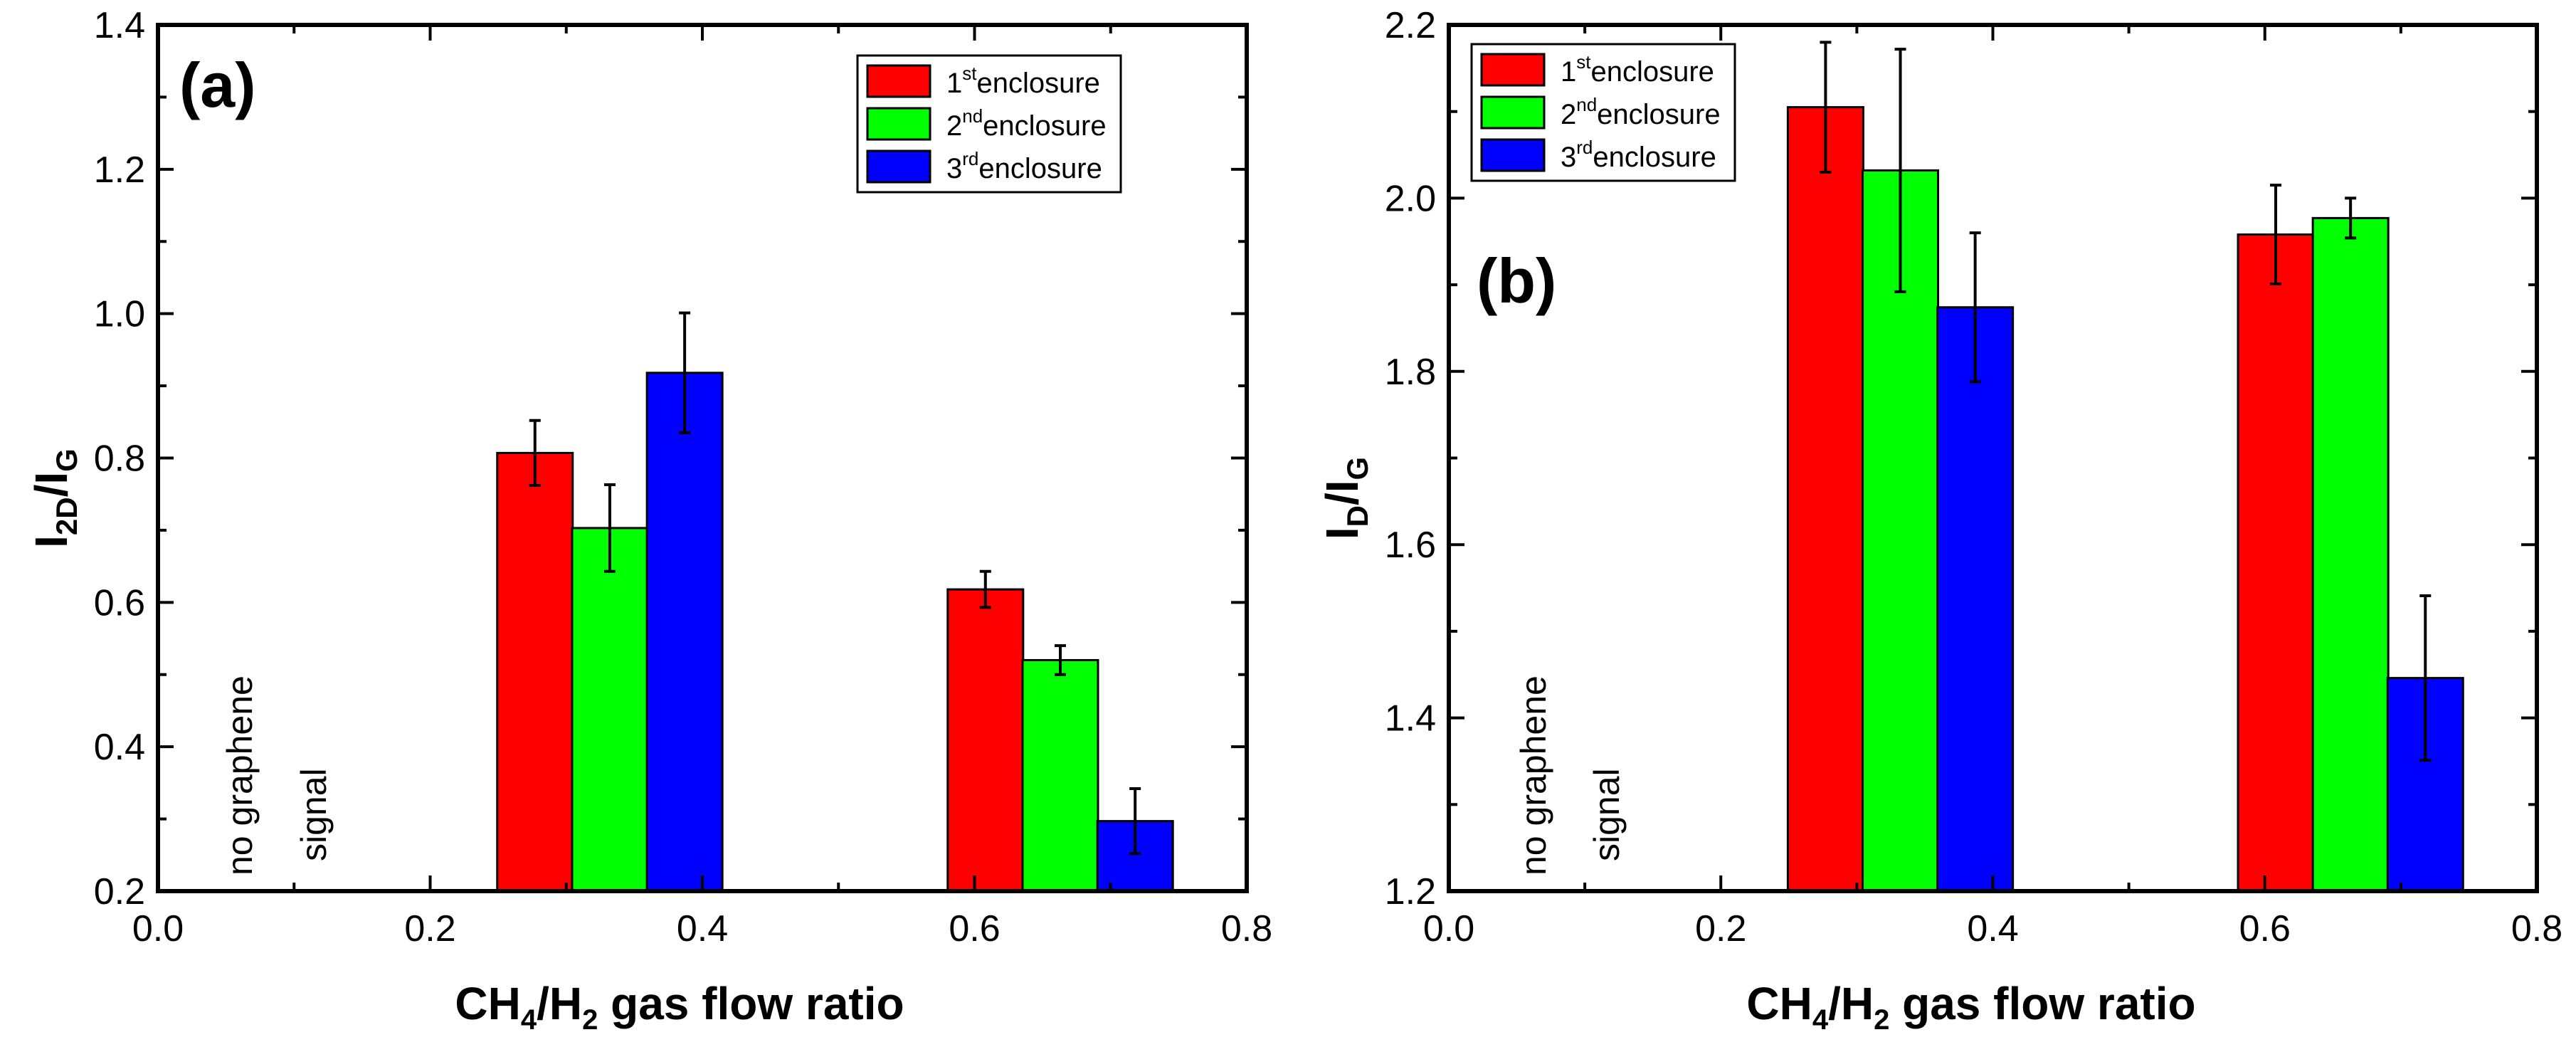 The height and width of the screenshot is (1047, 2576). What do you see at coordinates (1410, 25) in the screenshot?
I see `y-tick-label: 2.2` at bounding box center [1410, 25].